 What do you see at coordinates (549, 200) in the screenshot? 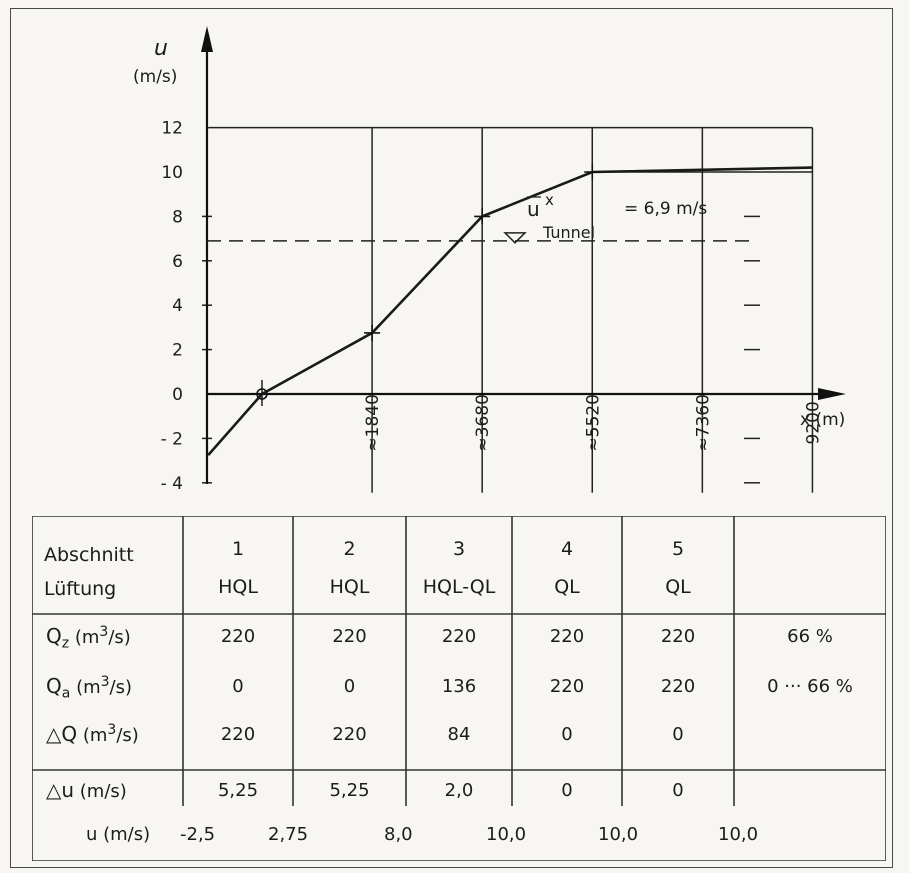
I see `ref-superscript: x` at bounding box center [549, 200].